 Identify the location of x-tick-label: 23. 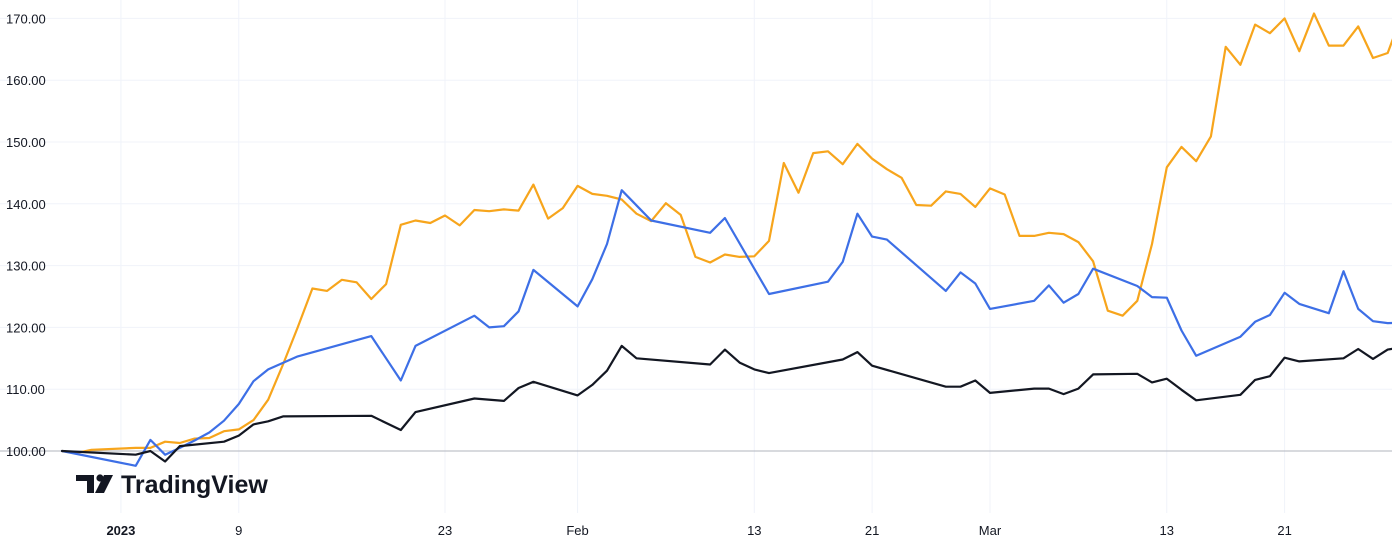
(445, 530).